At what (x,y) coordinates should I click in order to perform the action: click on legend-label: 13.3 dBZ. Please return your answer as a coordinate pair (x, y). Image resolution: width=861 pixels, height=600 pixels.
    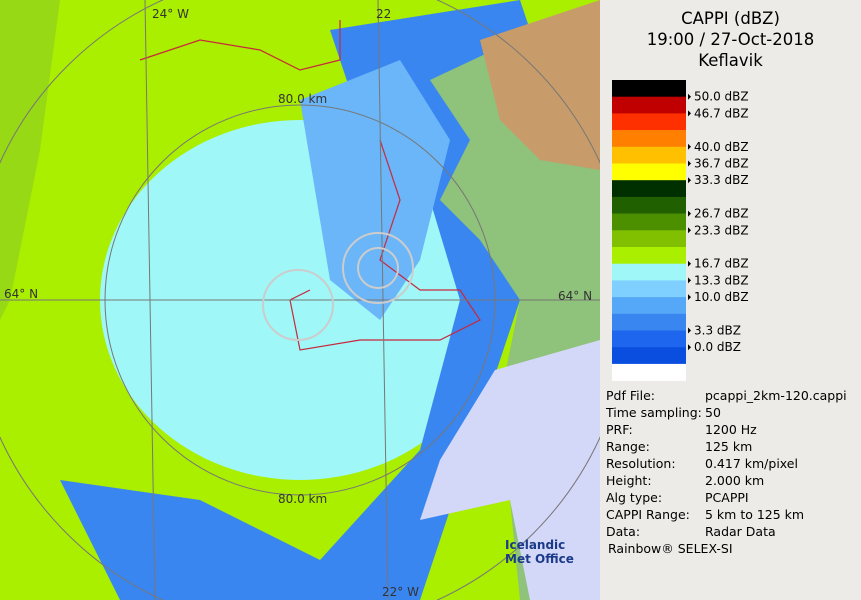
    Looking at the image, I should click on (721, 280).